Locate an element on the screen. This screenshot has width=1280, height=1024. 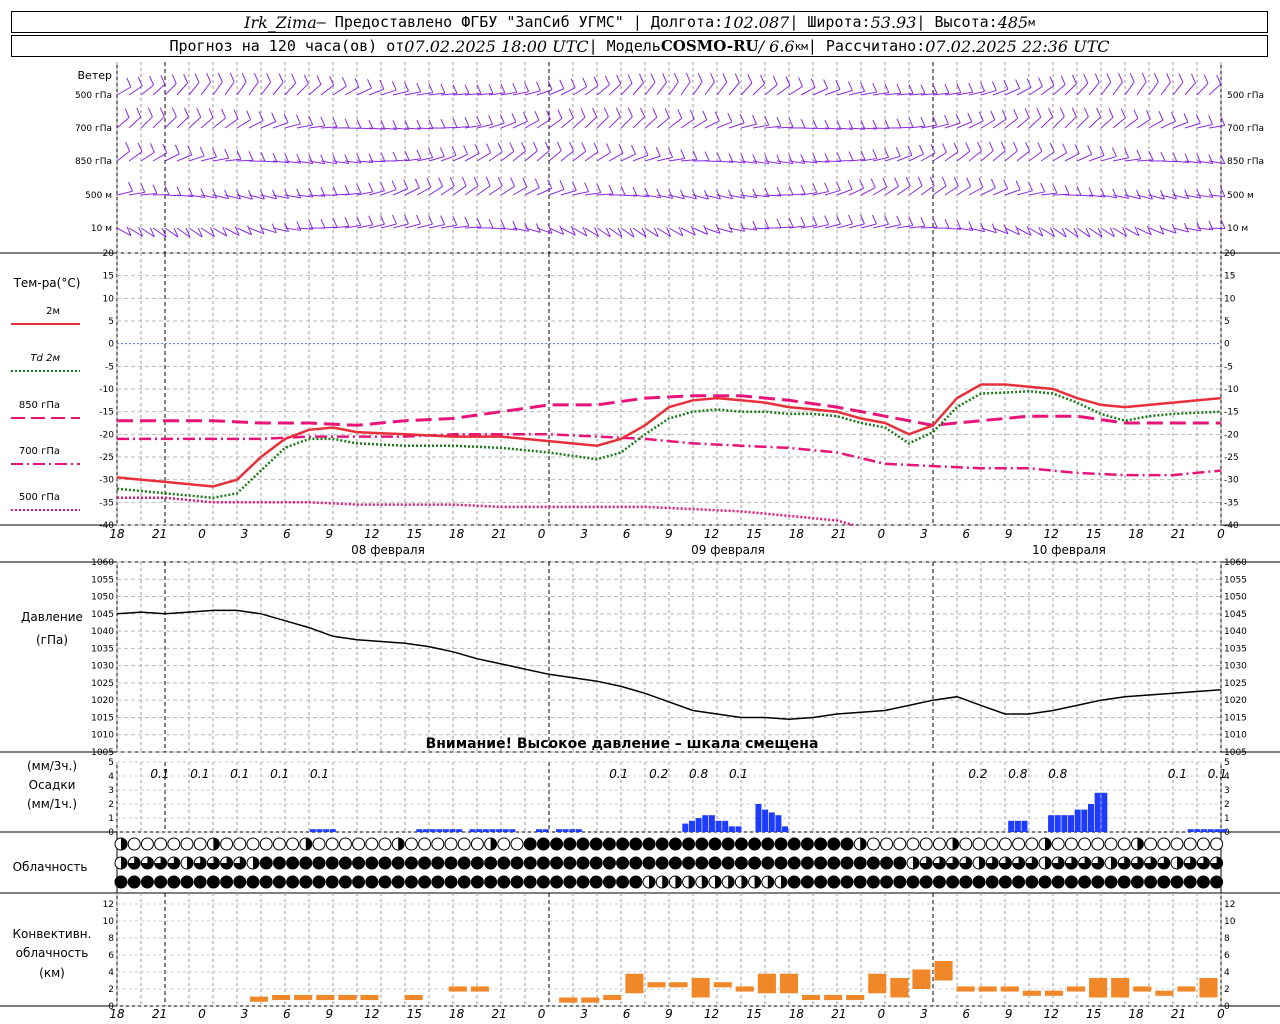
wind-level-label-right: 500 м is located at coordinates (1240, 196).